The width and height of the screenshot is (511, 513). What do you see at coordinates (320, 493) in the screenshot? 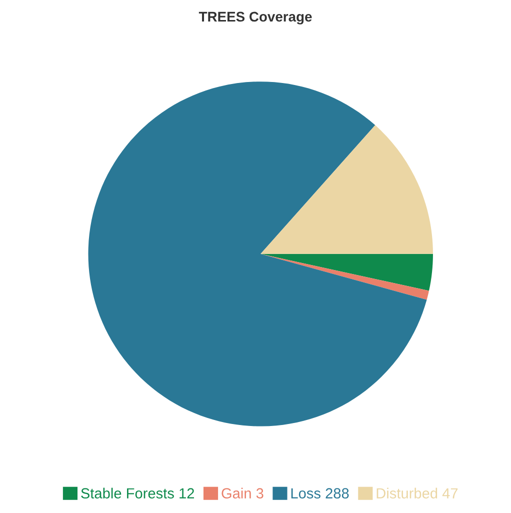
I see `legend-label: Loss 288` at bounding box center [320, 493].